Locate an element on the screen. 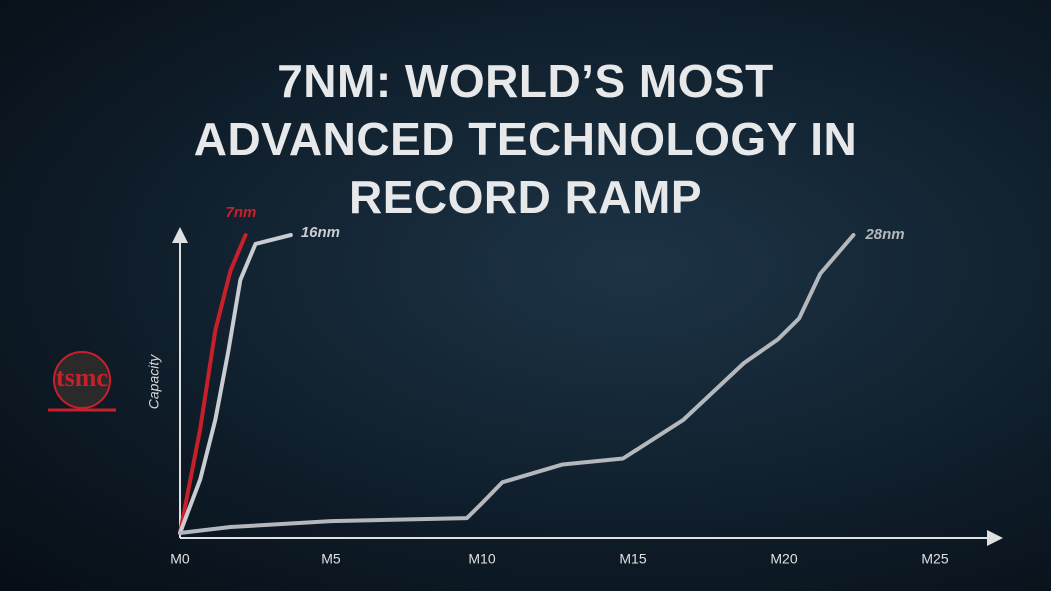  x-tick-label: M5 is located at coordinates (331, 559).